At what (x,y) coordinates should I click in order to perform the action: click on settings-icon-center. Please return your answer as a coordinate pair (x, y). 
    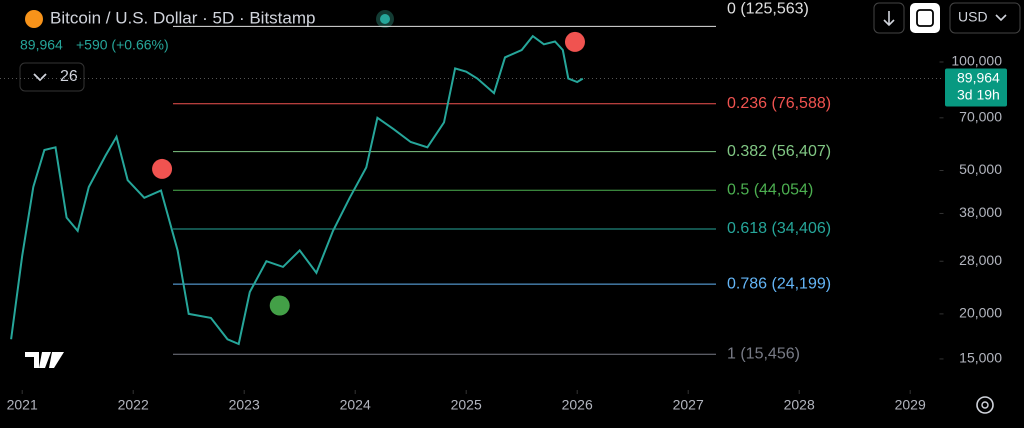
    Looking at the image, I should click on (985, 405).